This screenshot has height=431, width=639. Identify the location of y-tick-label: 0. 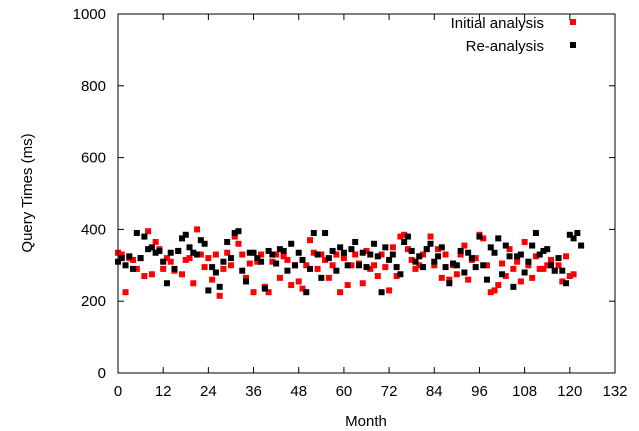
(102, 373).